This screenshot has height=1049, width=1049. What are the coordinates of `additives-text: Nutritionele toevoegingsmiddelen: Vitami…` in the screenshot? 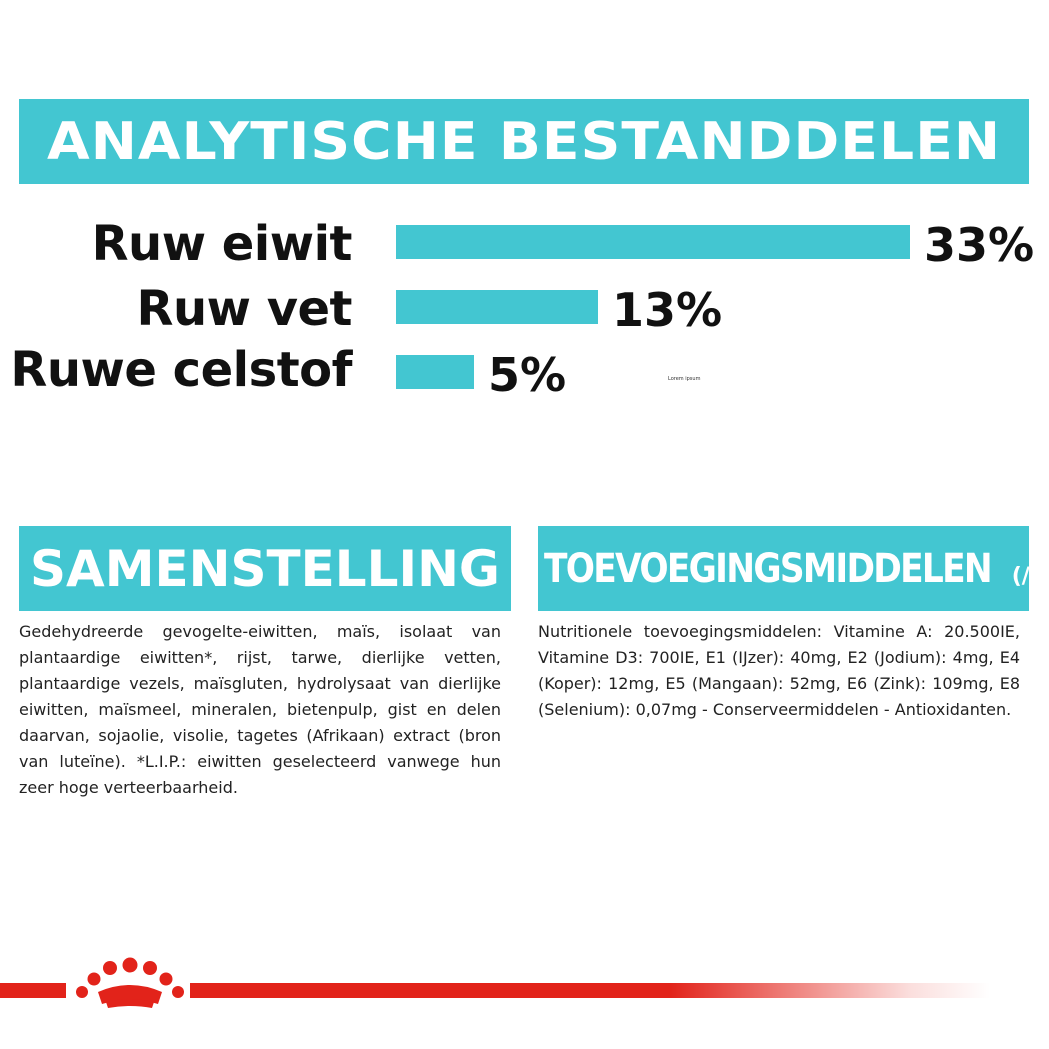 It's located at (779, 670).